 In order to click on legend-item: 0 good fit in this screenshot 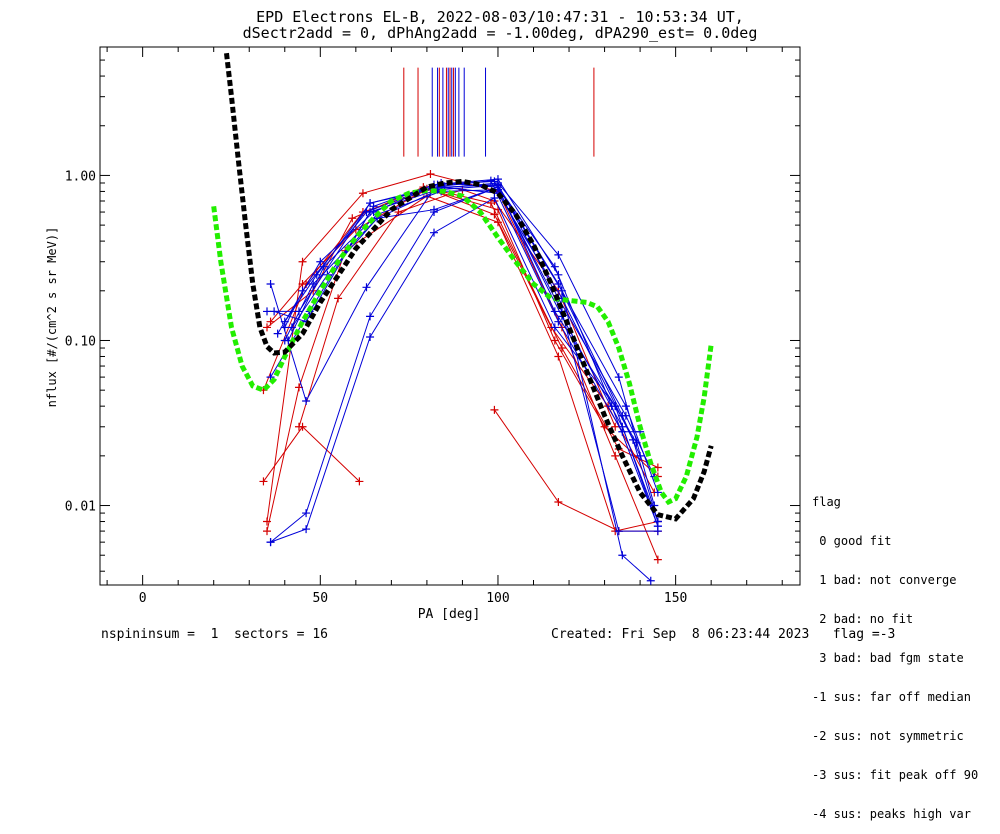, I will do `click(852, 541)`.